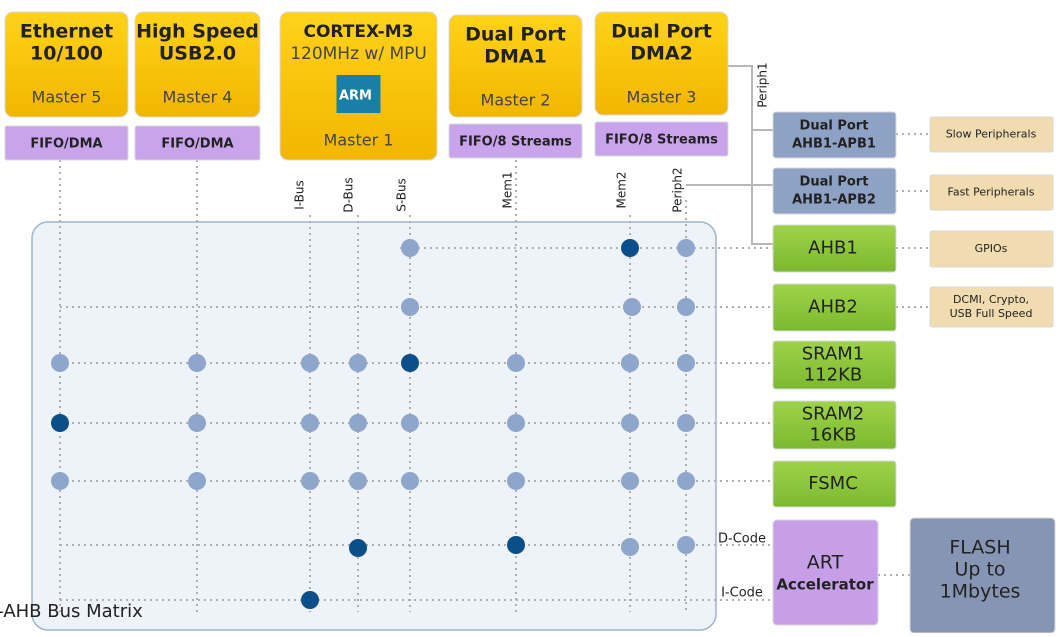 The image size is (1059, 637). Describe the element at coordinates (833, 414) in the screenshot. I see `slave-label: SRAM2` at that location.